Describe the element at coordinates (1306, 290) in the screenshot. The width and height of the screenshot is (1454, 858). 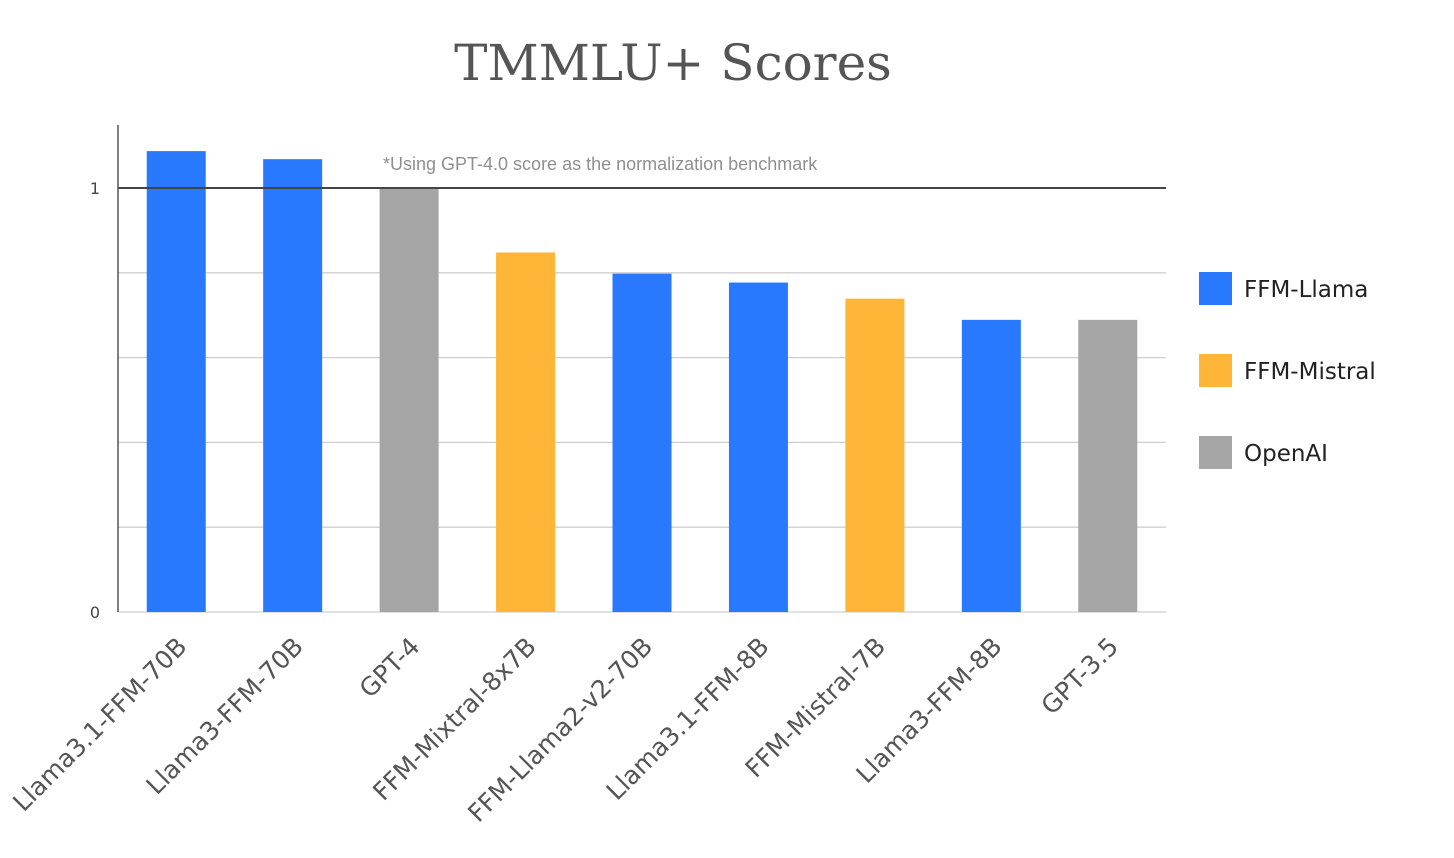
I see `legend-label: FFM-Llama` at that location.